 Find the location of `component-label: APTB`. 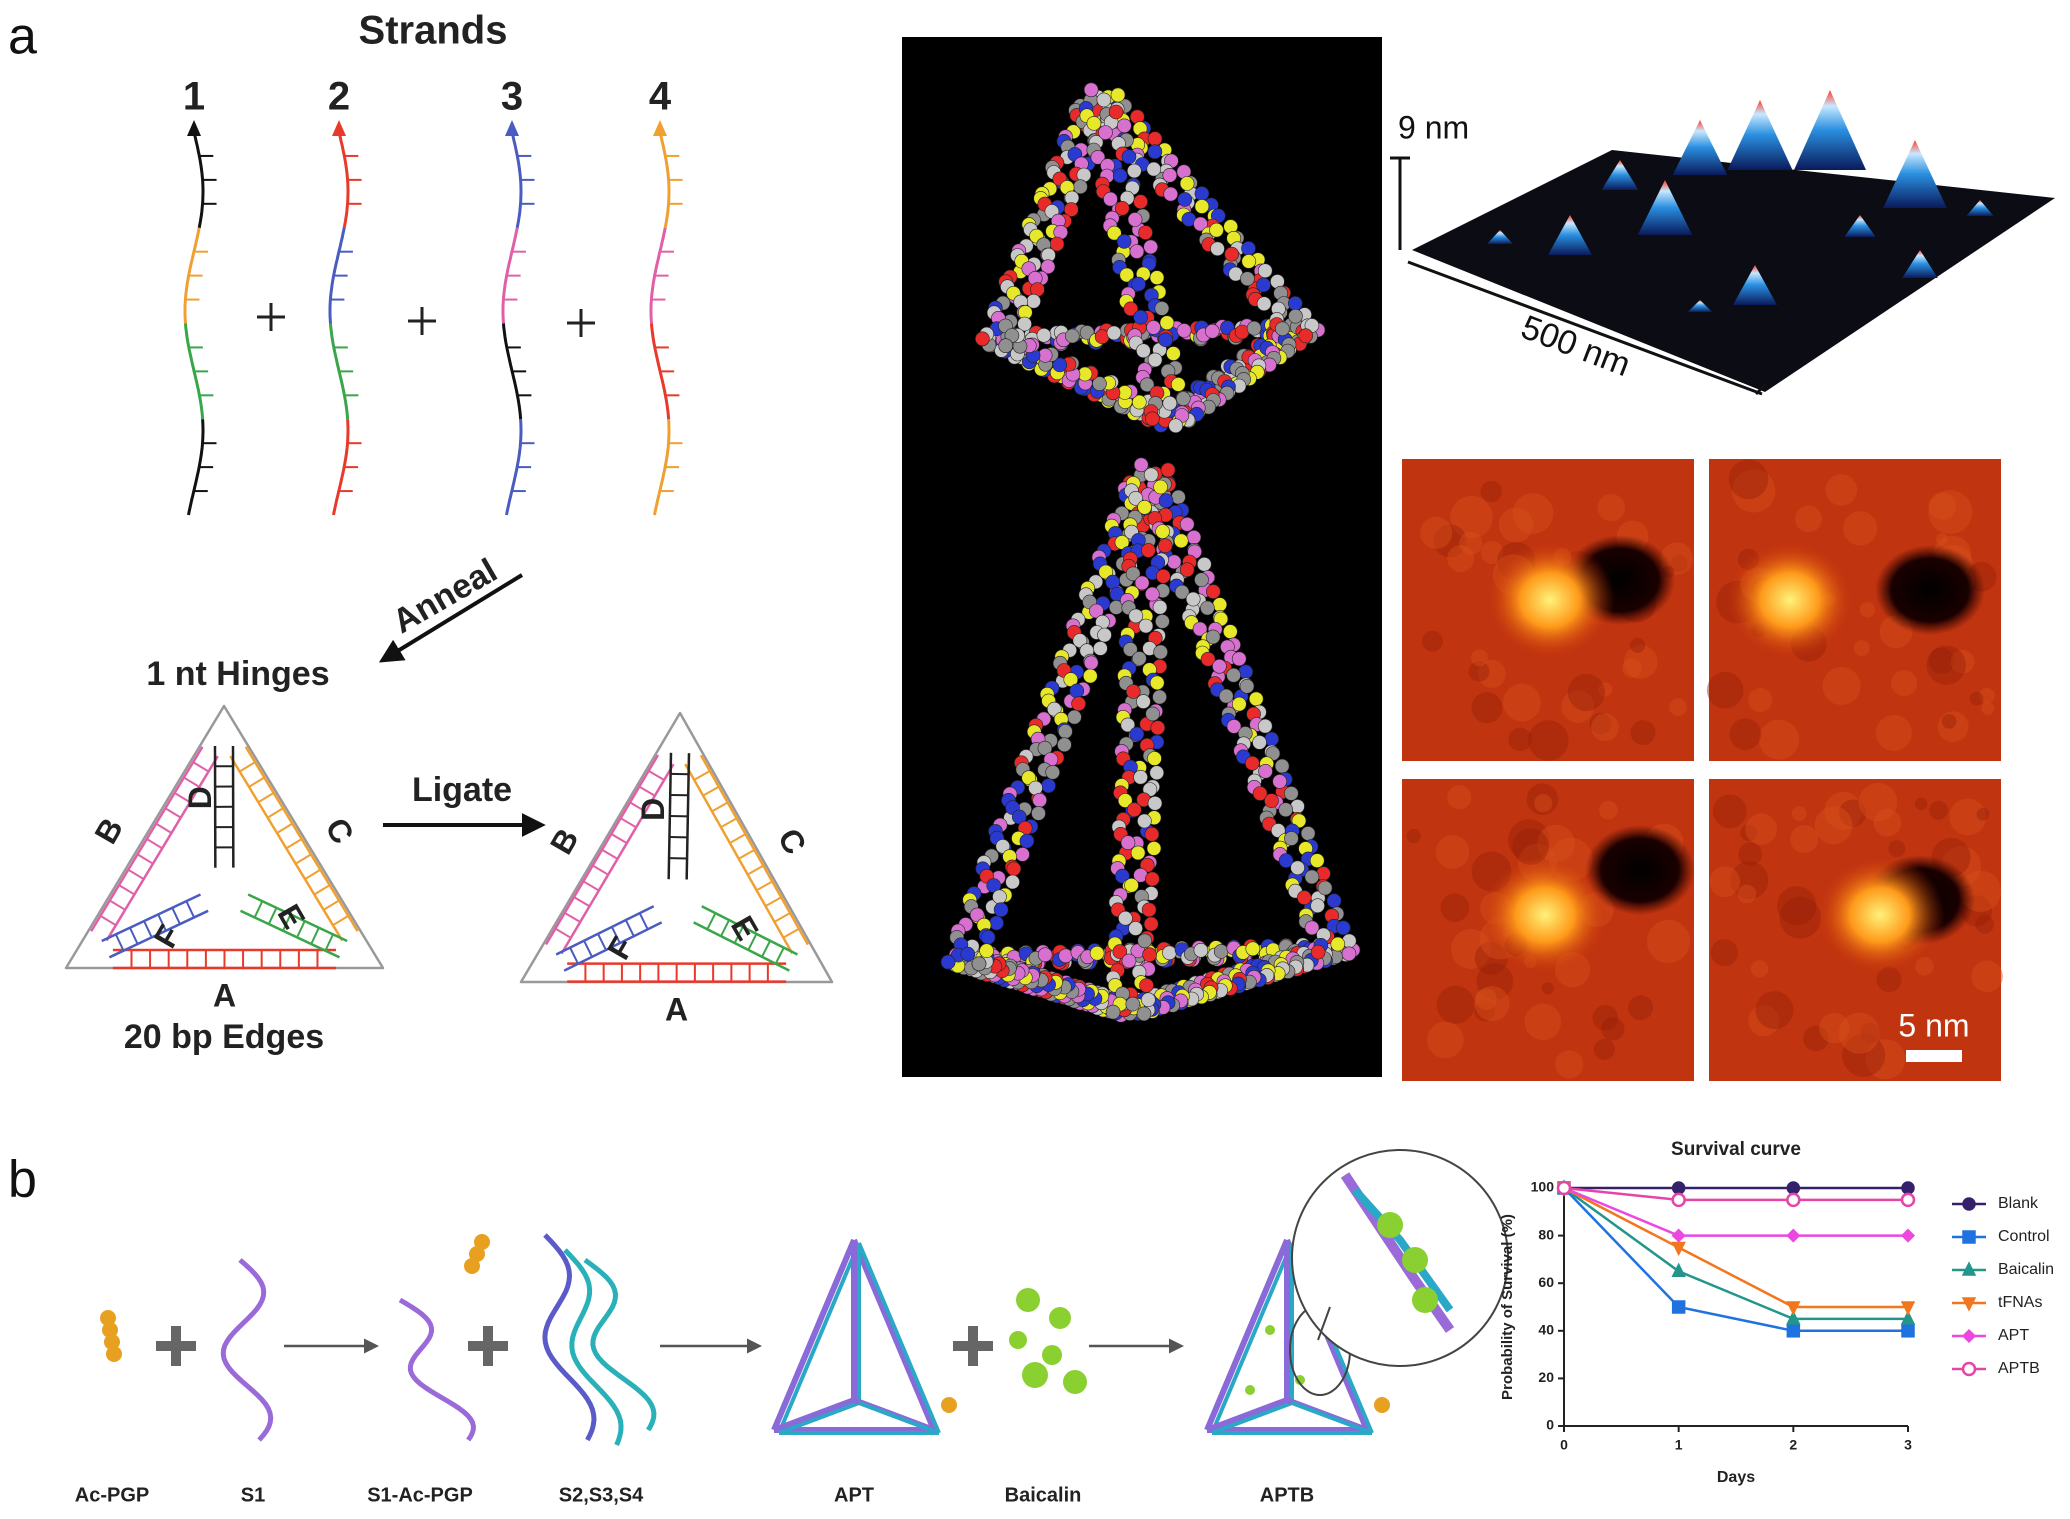

component-label: APTB is located at coordinates (1287, 1495).